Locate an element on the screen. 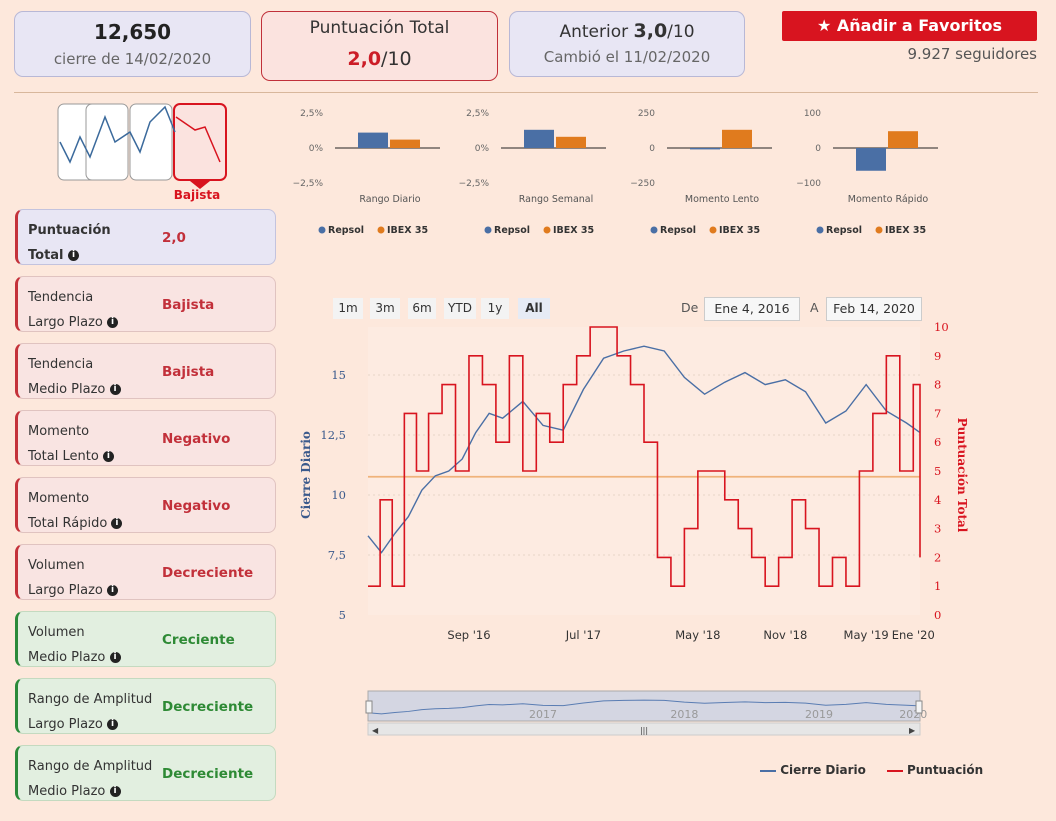 Image resolution: width=1056 pixels, height=821 pixels. scroll-grip-icon: ||| is located at coordinates (644, 730).